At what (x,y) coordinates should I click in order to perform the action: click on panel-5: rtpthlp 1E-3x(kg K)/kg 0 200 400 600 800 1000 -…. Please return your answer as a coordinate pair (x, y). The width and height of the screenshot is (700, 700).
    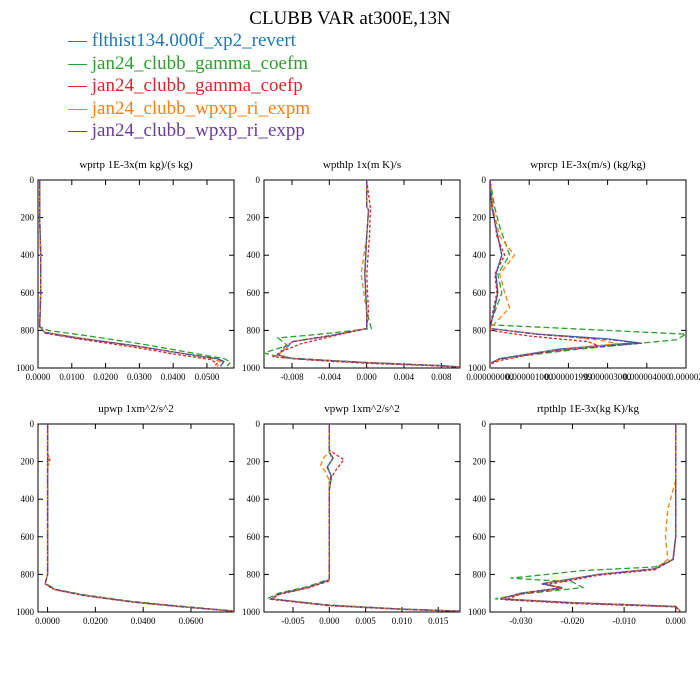
    Looking at the image, I should click on (577, 514).